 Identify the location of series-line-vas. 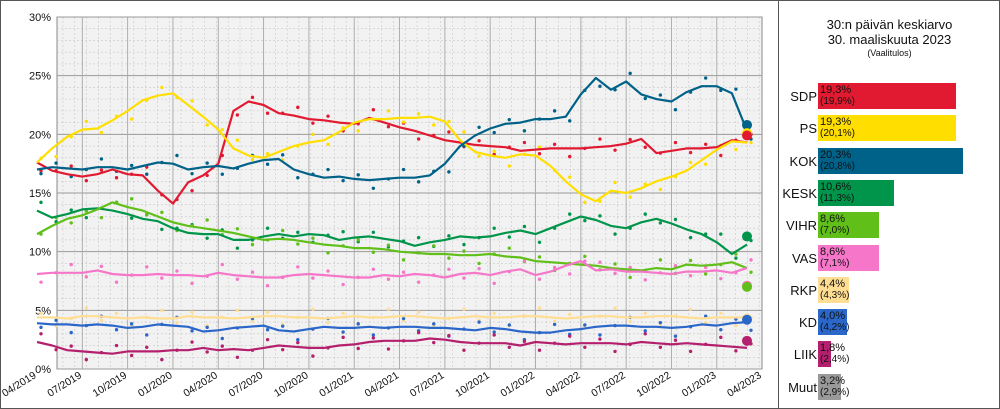
(392, 269).